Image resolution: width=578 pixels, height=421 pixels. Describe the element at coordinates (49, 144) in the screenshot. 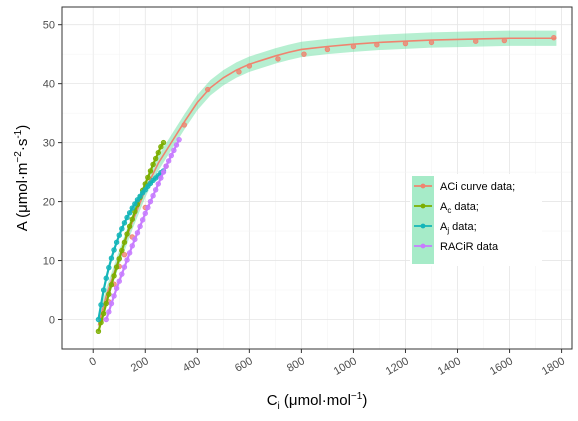

I see `y-tick-label: 30` at that location.